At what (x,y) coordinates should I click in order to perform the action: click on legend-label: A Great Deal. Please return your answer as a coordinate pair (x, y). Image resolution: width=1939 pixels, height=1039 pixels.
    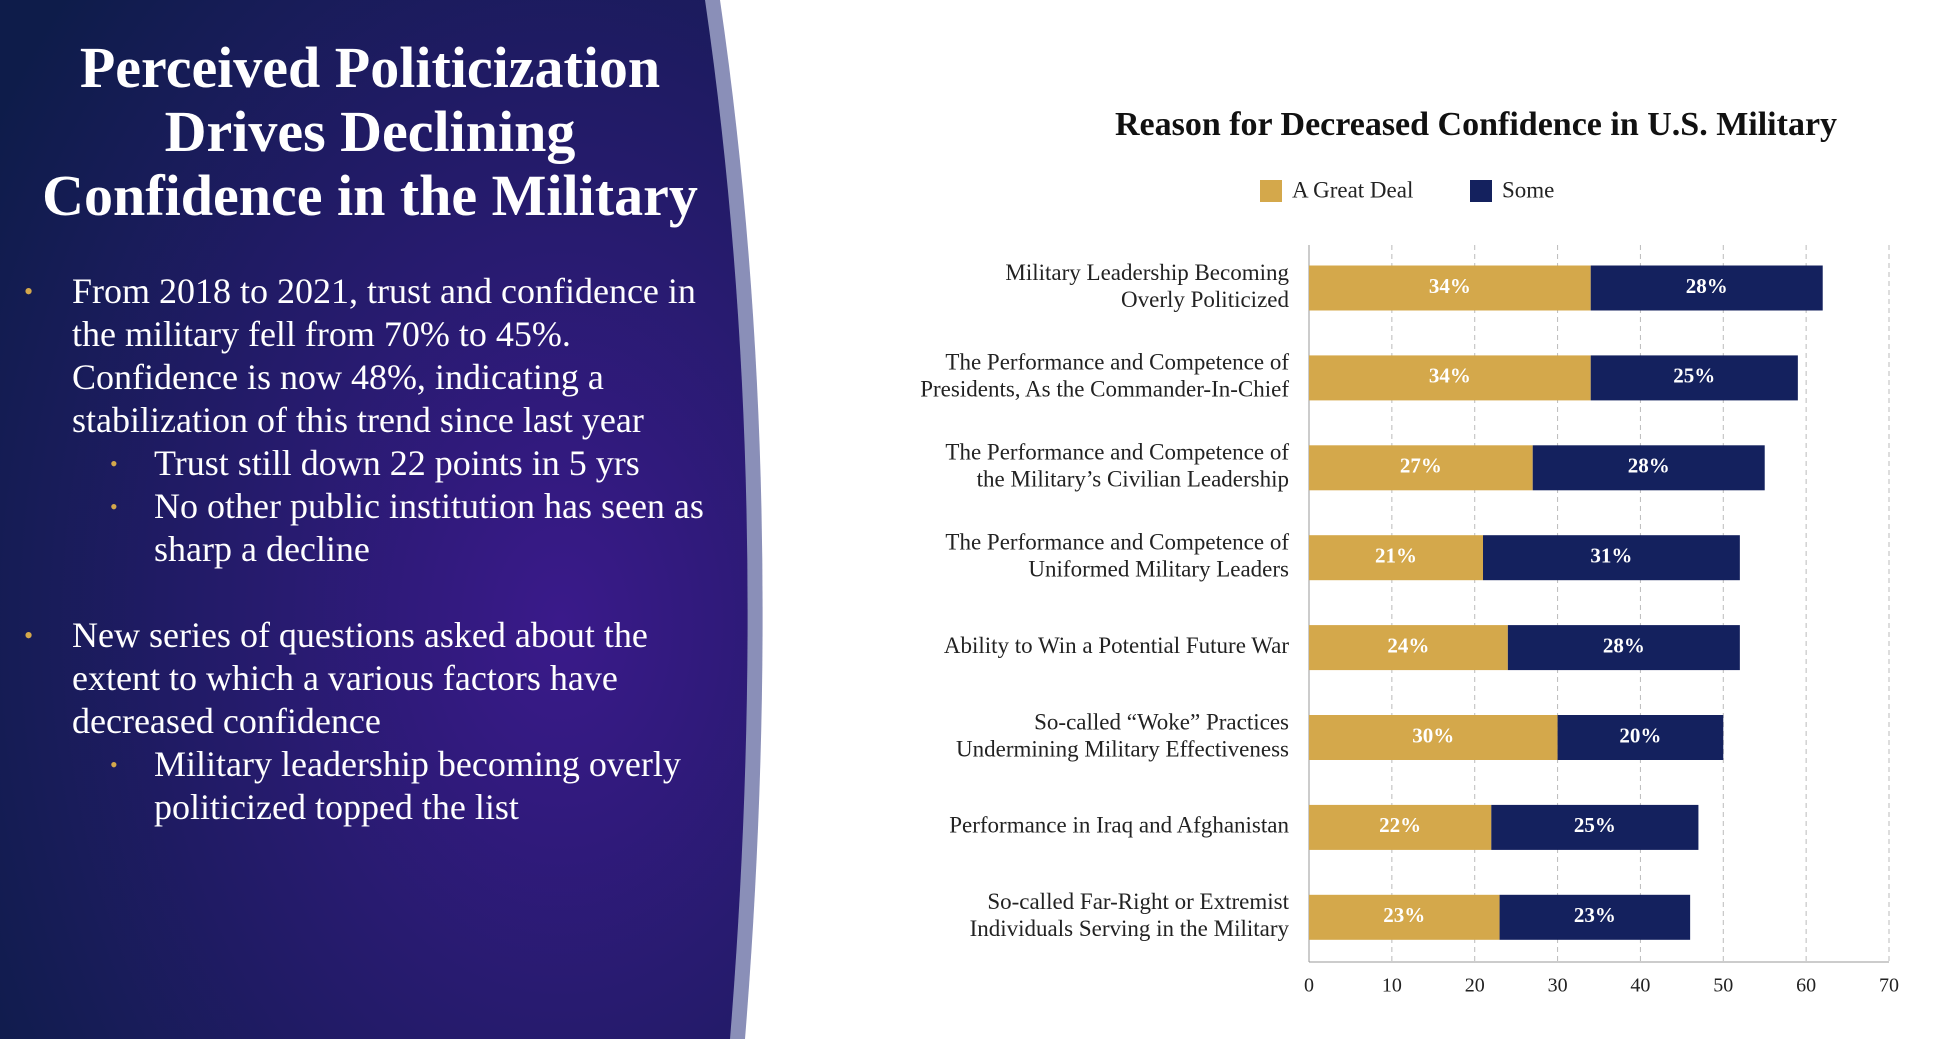
    Looking at the image, I should click on (1352, 189).